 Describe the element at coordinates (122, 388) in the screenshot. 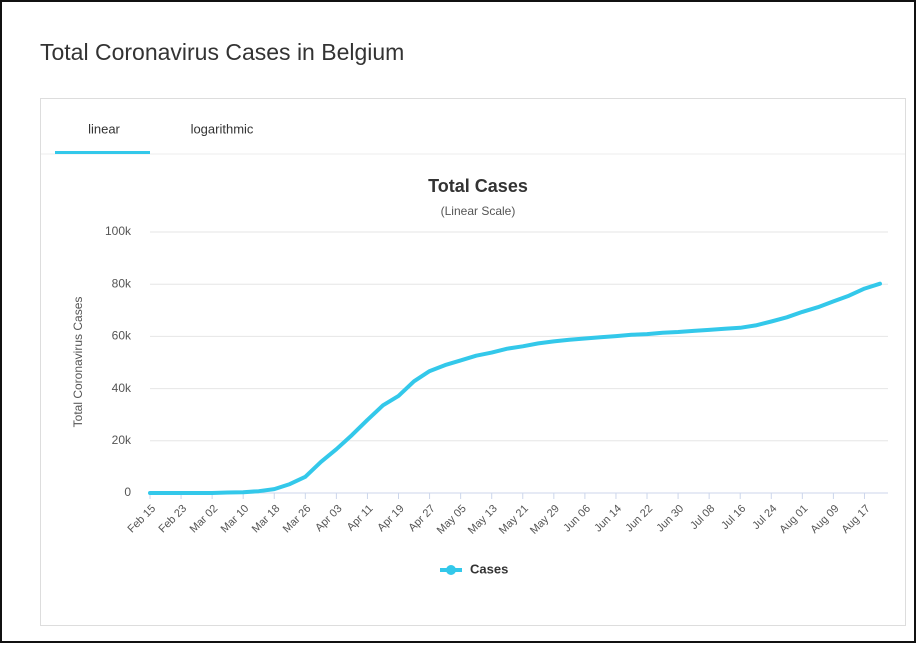

I see `y-tick-label: 40k` at that location.